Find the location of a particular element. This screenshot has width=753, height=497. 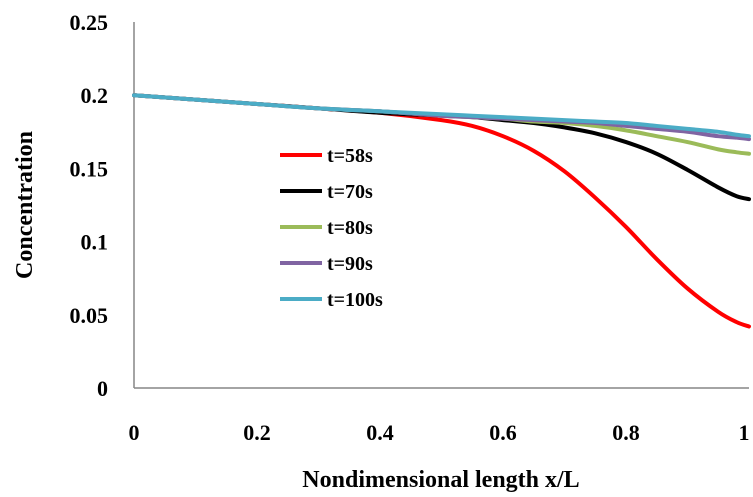

x-tick-label: 0 is located at coordinates (134, 432).